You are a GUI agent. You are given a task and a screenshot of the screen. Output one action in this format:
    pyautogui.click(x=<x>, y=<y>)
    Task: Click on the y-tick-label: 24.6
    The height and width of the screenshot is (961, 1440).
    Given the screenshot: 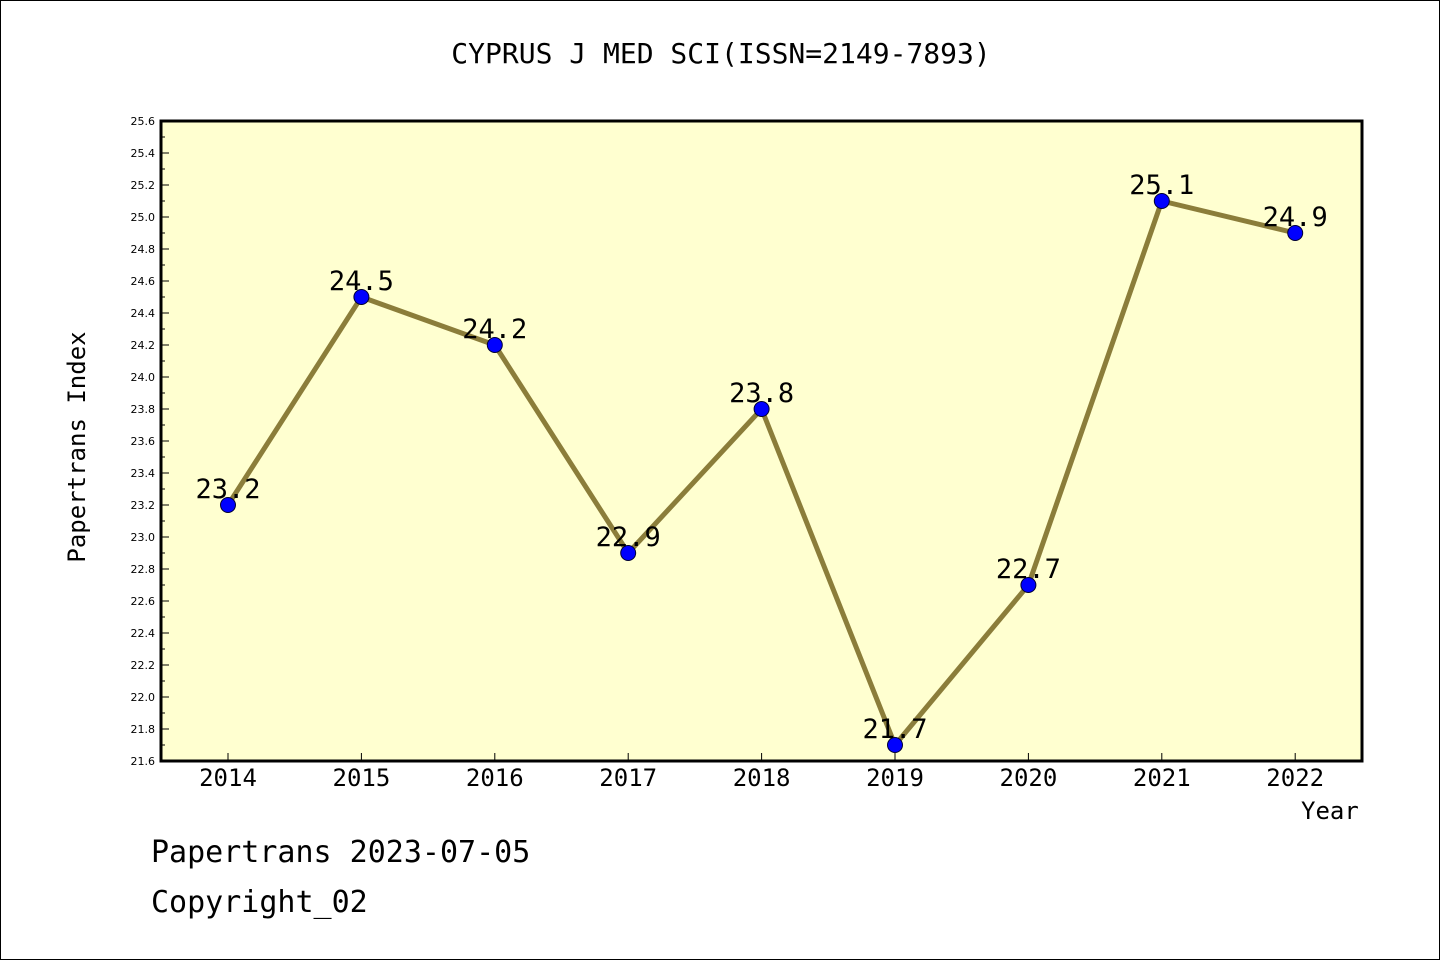 What is the action you would take?
    pyautogui.click(x=143, y=281)
    